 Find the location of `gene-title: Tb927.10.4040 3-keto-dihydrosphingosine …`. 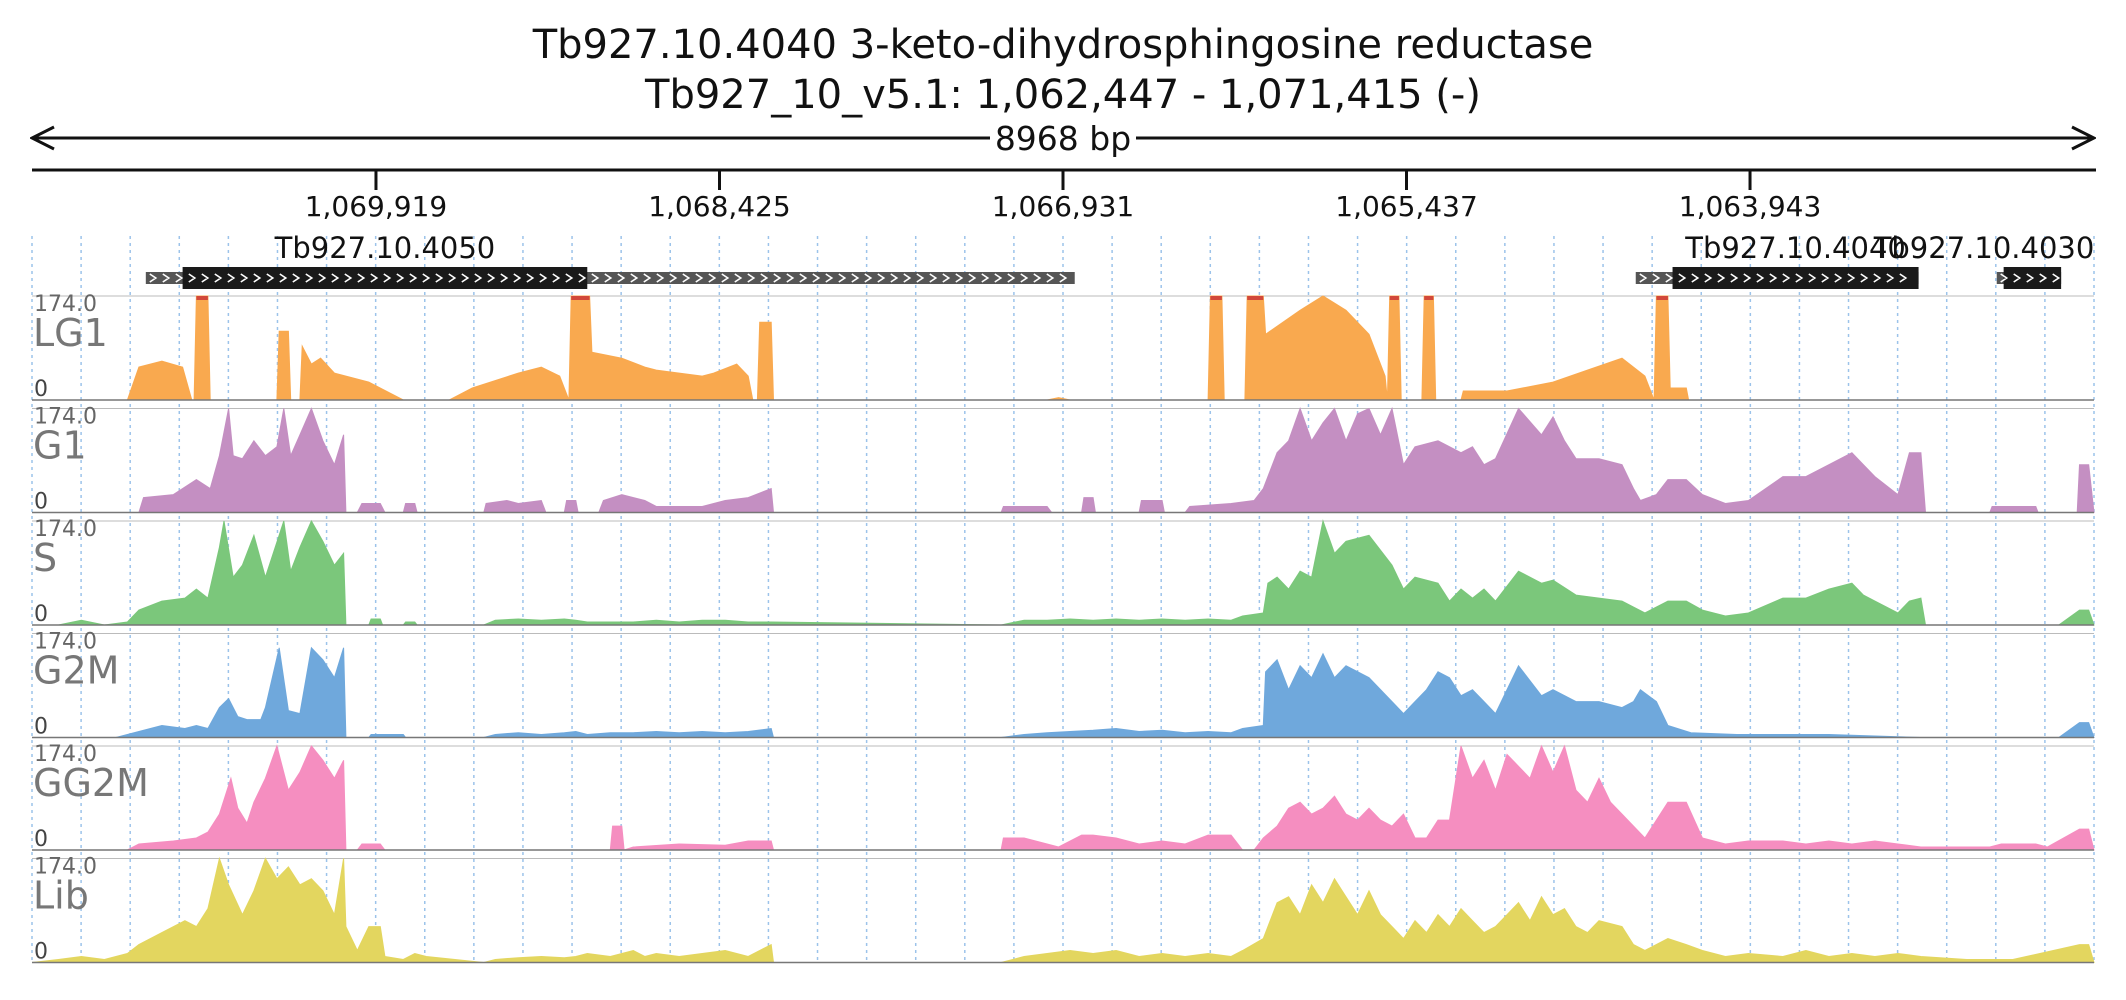

gene-title: Tb927.10.4040 3-keto-dihydrosphingosine … is located at coordinates (1063, 45).